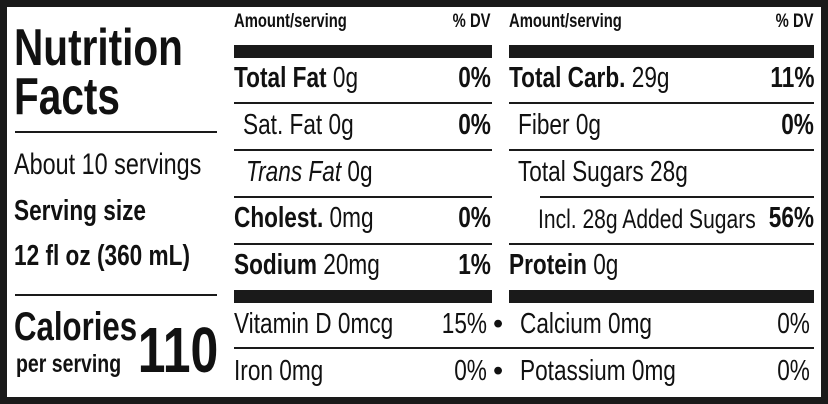 Image resolution: width=828 pixels, height=404 pixels. What do you see at coordinates (177, 350) in the screenshot?
I see `calories-value: 110` at bounding box center [177, 350].